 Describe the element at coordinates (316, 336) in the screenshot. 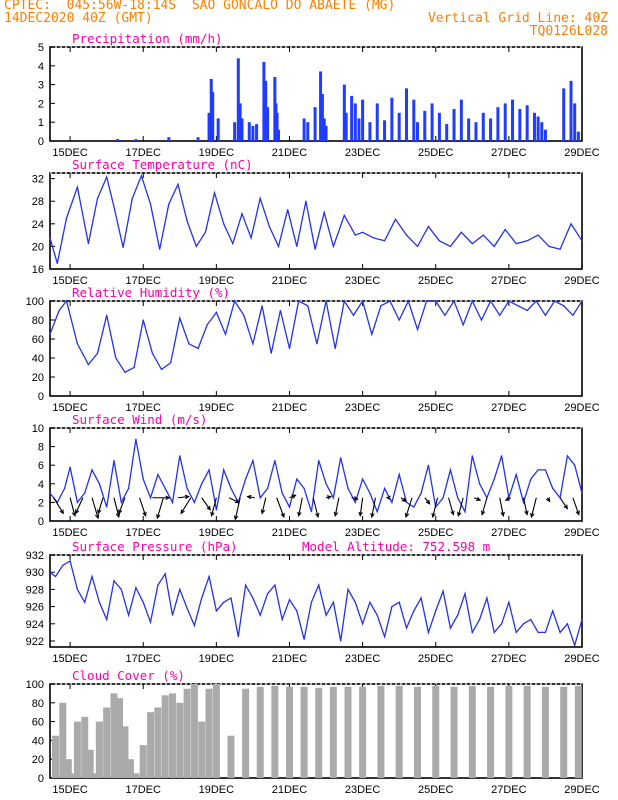

I see `panel-3-series-line` at that location.